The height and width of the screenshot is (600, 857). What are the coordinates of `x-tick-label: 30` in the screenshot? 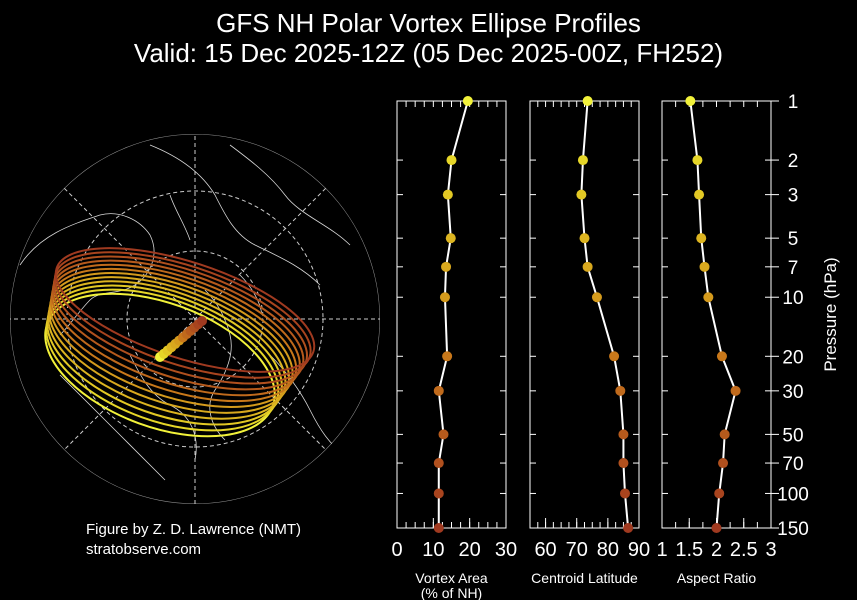 It's located at (506, 550).